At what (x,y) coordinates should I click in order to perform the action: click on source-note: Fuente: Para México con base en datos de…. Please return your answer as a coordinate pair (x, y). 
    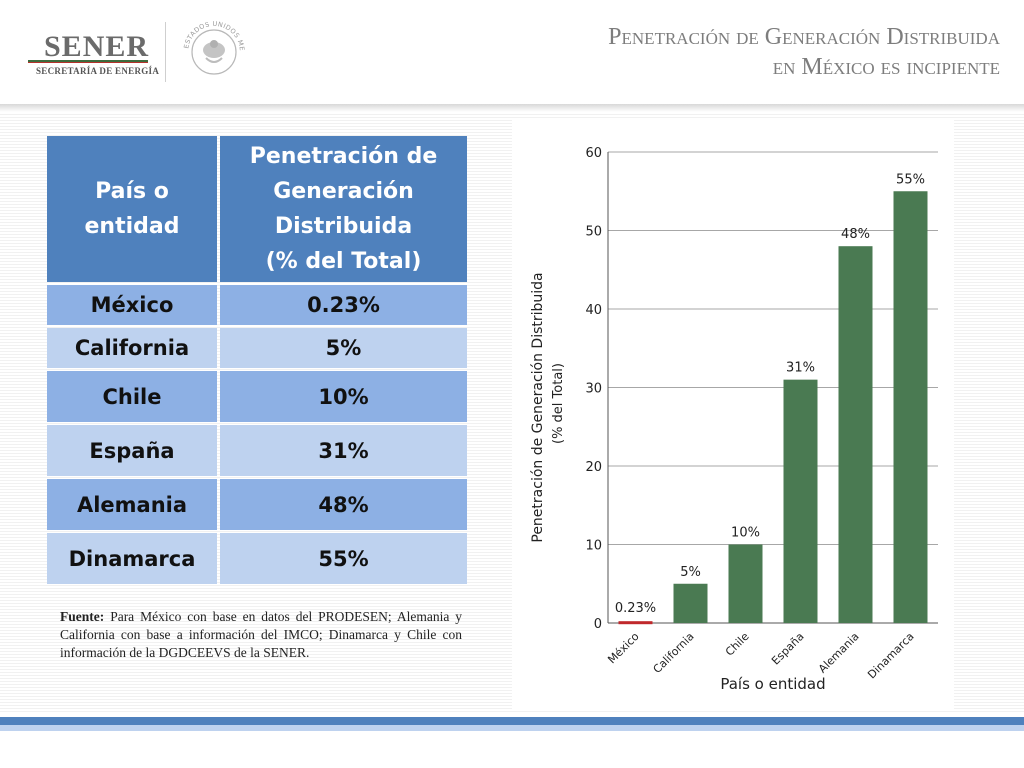
    Looking at the image, I should click on (261, 635).